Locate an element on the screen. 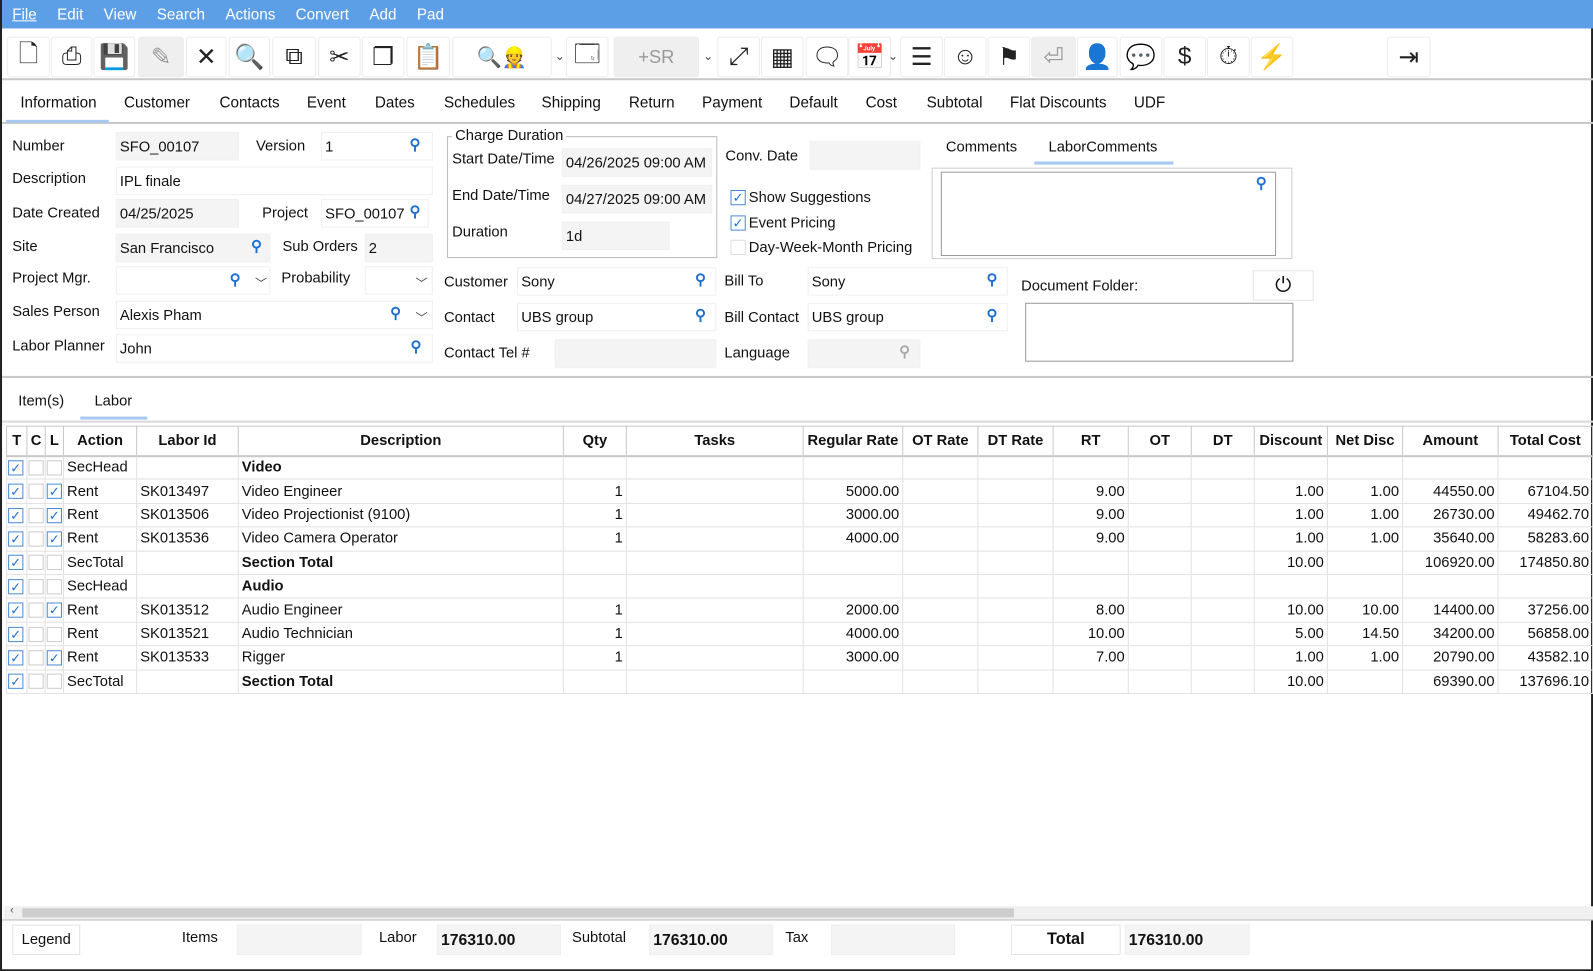 This screenshot has width=1593, height=971. l-checkbox: ✓ is located at coordinates (54, 610).